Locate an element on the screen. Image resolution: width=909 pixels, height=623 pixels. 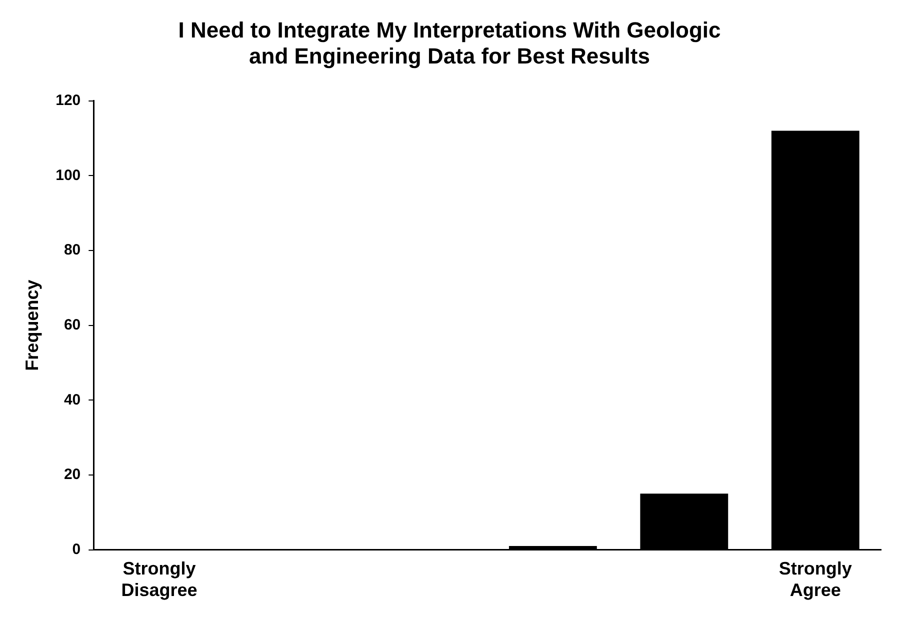
y-tick-label: 100 is located at coordinates (68, 175).